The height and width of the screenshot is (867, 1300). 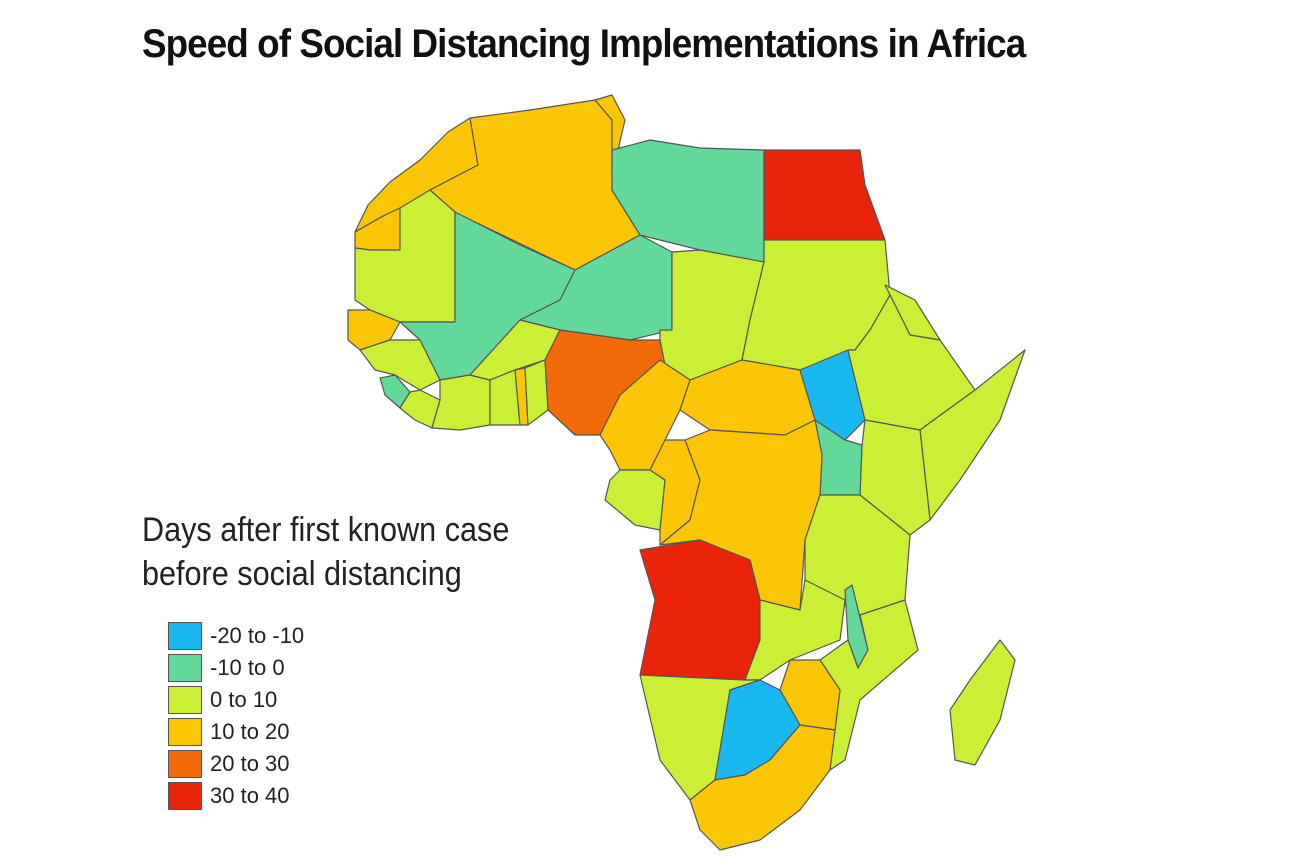 What do you see at coordinates (326, 530) in the screenshot?
I see `legend-title-line-1: Days after first known case` at bounding box center [326, 530].